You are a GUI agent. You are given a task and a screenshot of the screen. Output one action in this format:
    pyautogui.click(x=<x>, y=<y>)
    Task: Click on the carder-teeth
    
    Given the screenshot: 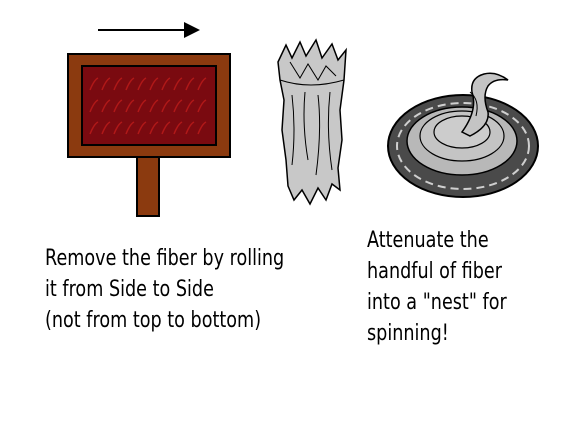 What is the action you would take?
    pyautogui.click(x=148, y=106)
    